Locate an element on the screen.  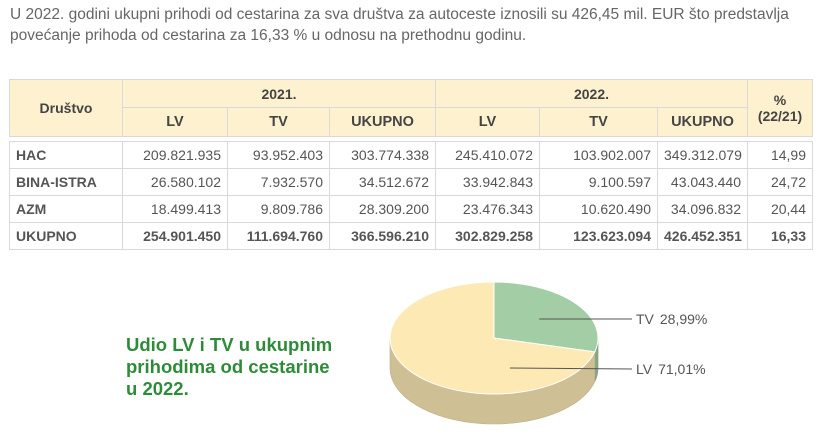
pie-slice-tv is located at coordinates (546, 317).